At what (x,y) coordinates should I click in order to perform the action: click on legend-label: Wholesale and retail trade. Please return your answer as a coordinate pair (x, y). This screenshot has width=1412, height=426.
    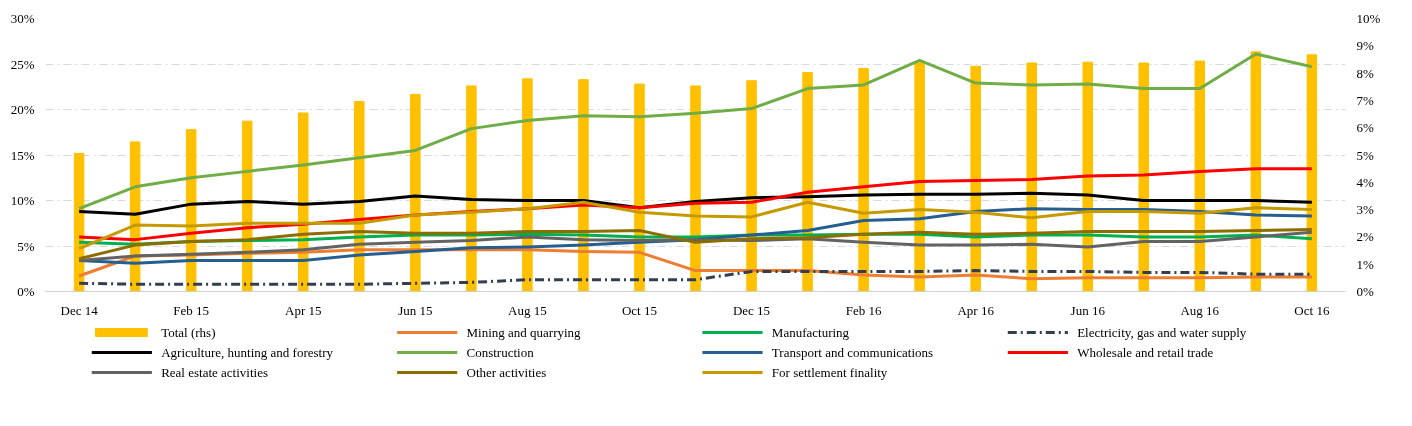
    Looking at the image, I should click on (1145, 352).